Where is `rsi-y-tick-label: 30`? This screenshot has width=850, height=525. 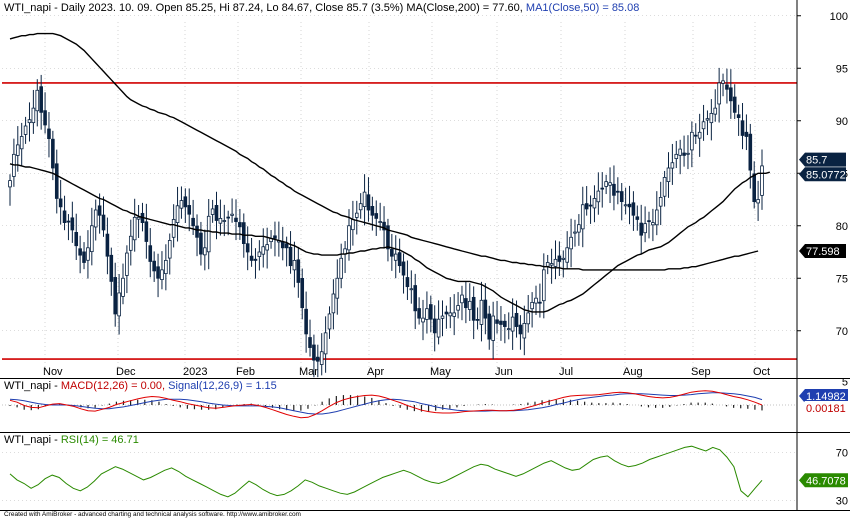
rsi-y-tick-label: 30 is located at coordinates (842, 501).